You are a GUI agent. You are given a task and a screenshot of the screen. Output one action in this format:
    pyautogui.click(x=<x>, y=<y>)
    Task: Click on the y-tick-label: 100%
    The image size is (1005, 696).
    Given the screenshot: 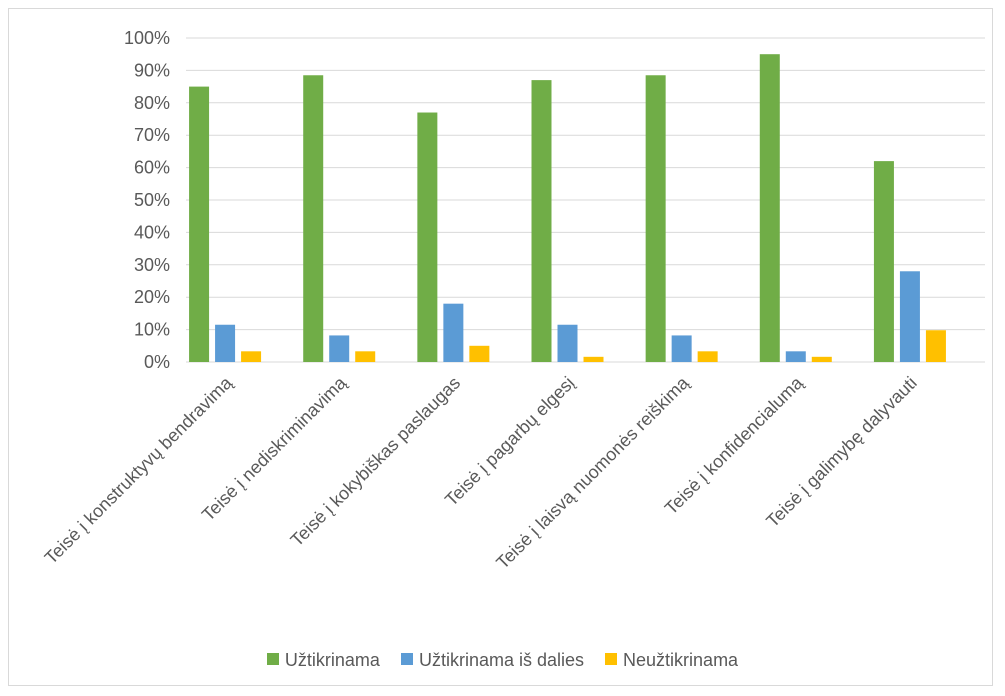 What is the action you would take?
    pyautogui.click(x=147, y=38)
    